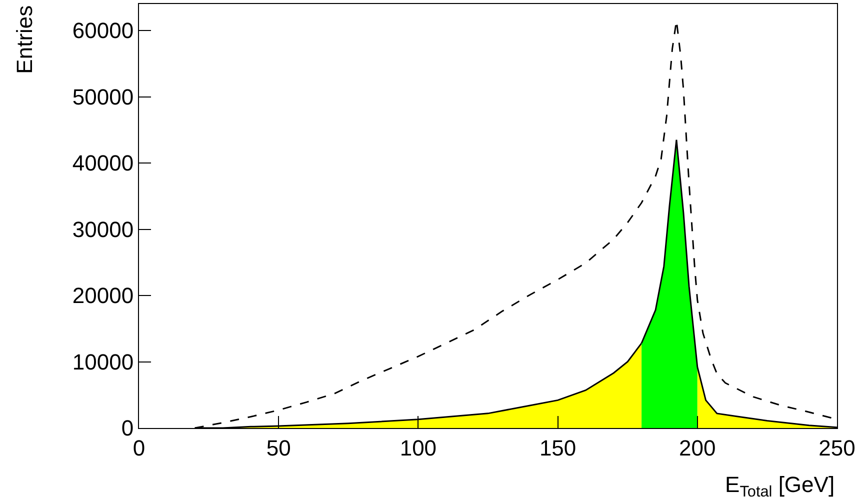 The width and height of the screenshot is (862, 502). I want to click on x-tick-label: 200, so click(697, 447).